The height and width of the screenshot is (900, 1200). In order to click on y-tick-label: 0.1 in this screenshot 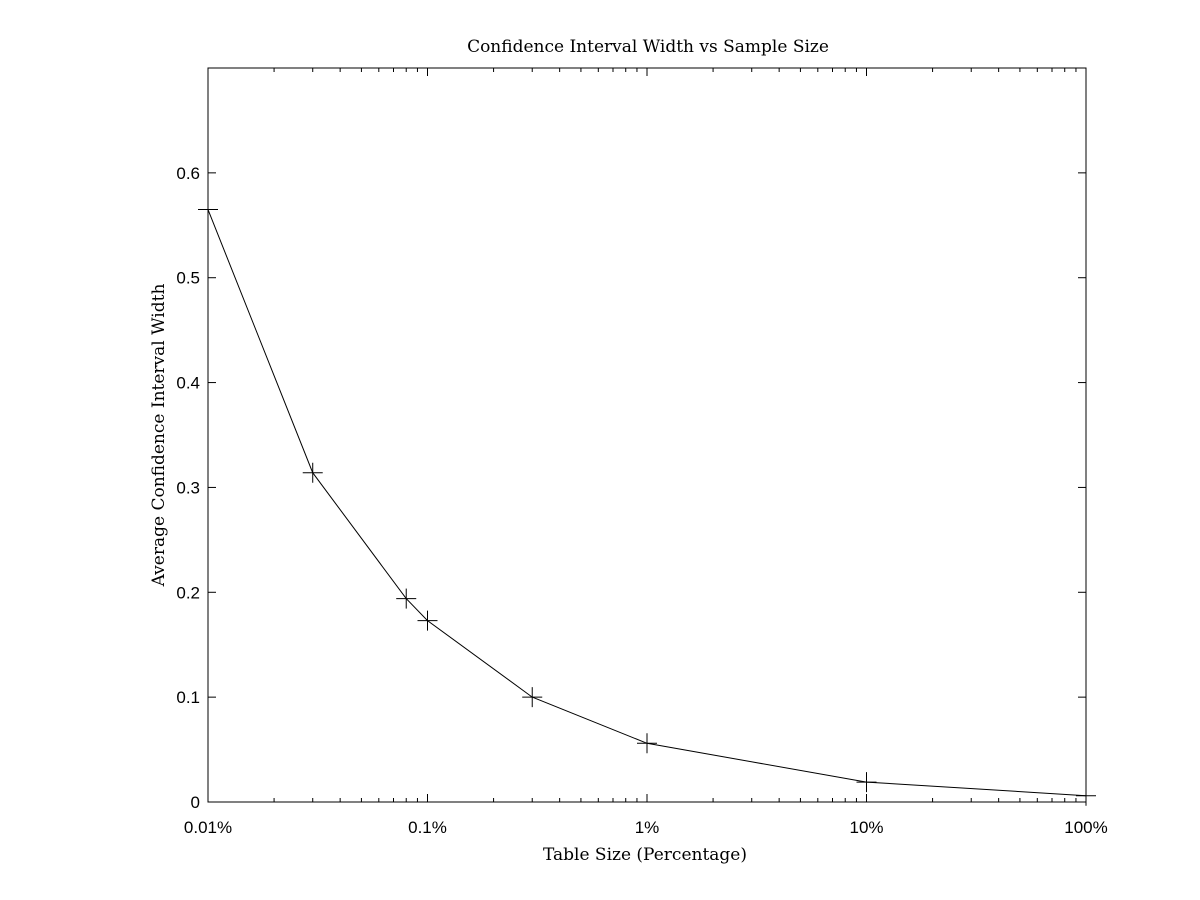, I will do `click(188, 697)`.